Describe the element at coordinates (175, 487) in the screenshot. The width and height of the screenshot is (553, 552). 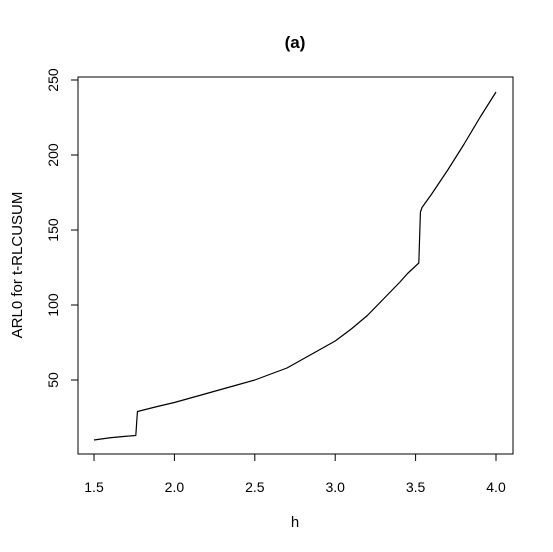
I see `x-tick-label: 2.0` at that location.